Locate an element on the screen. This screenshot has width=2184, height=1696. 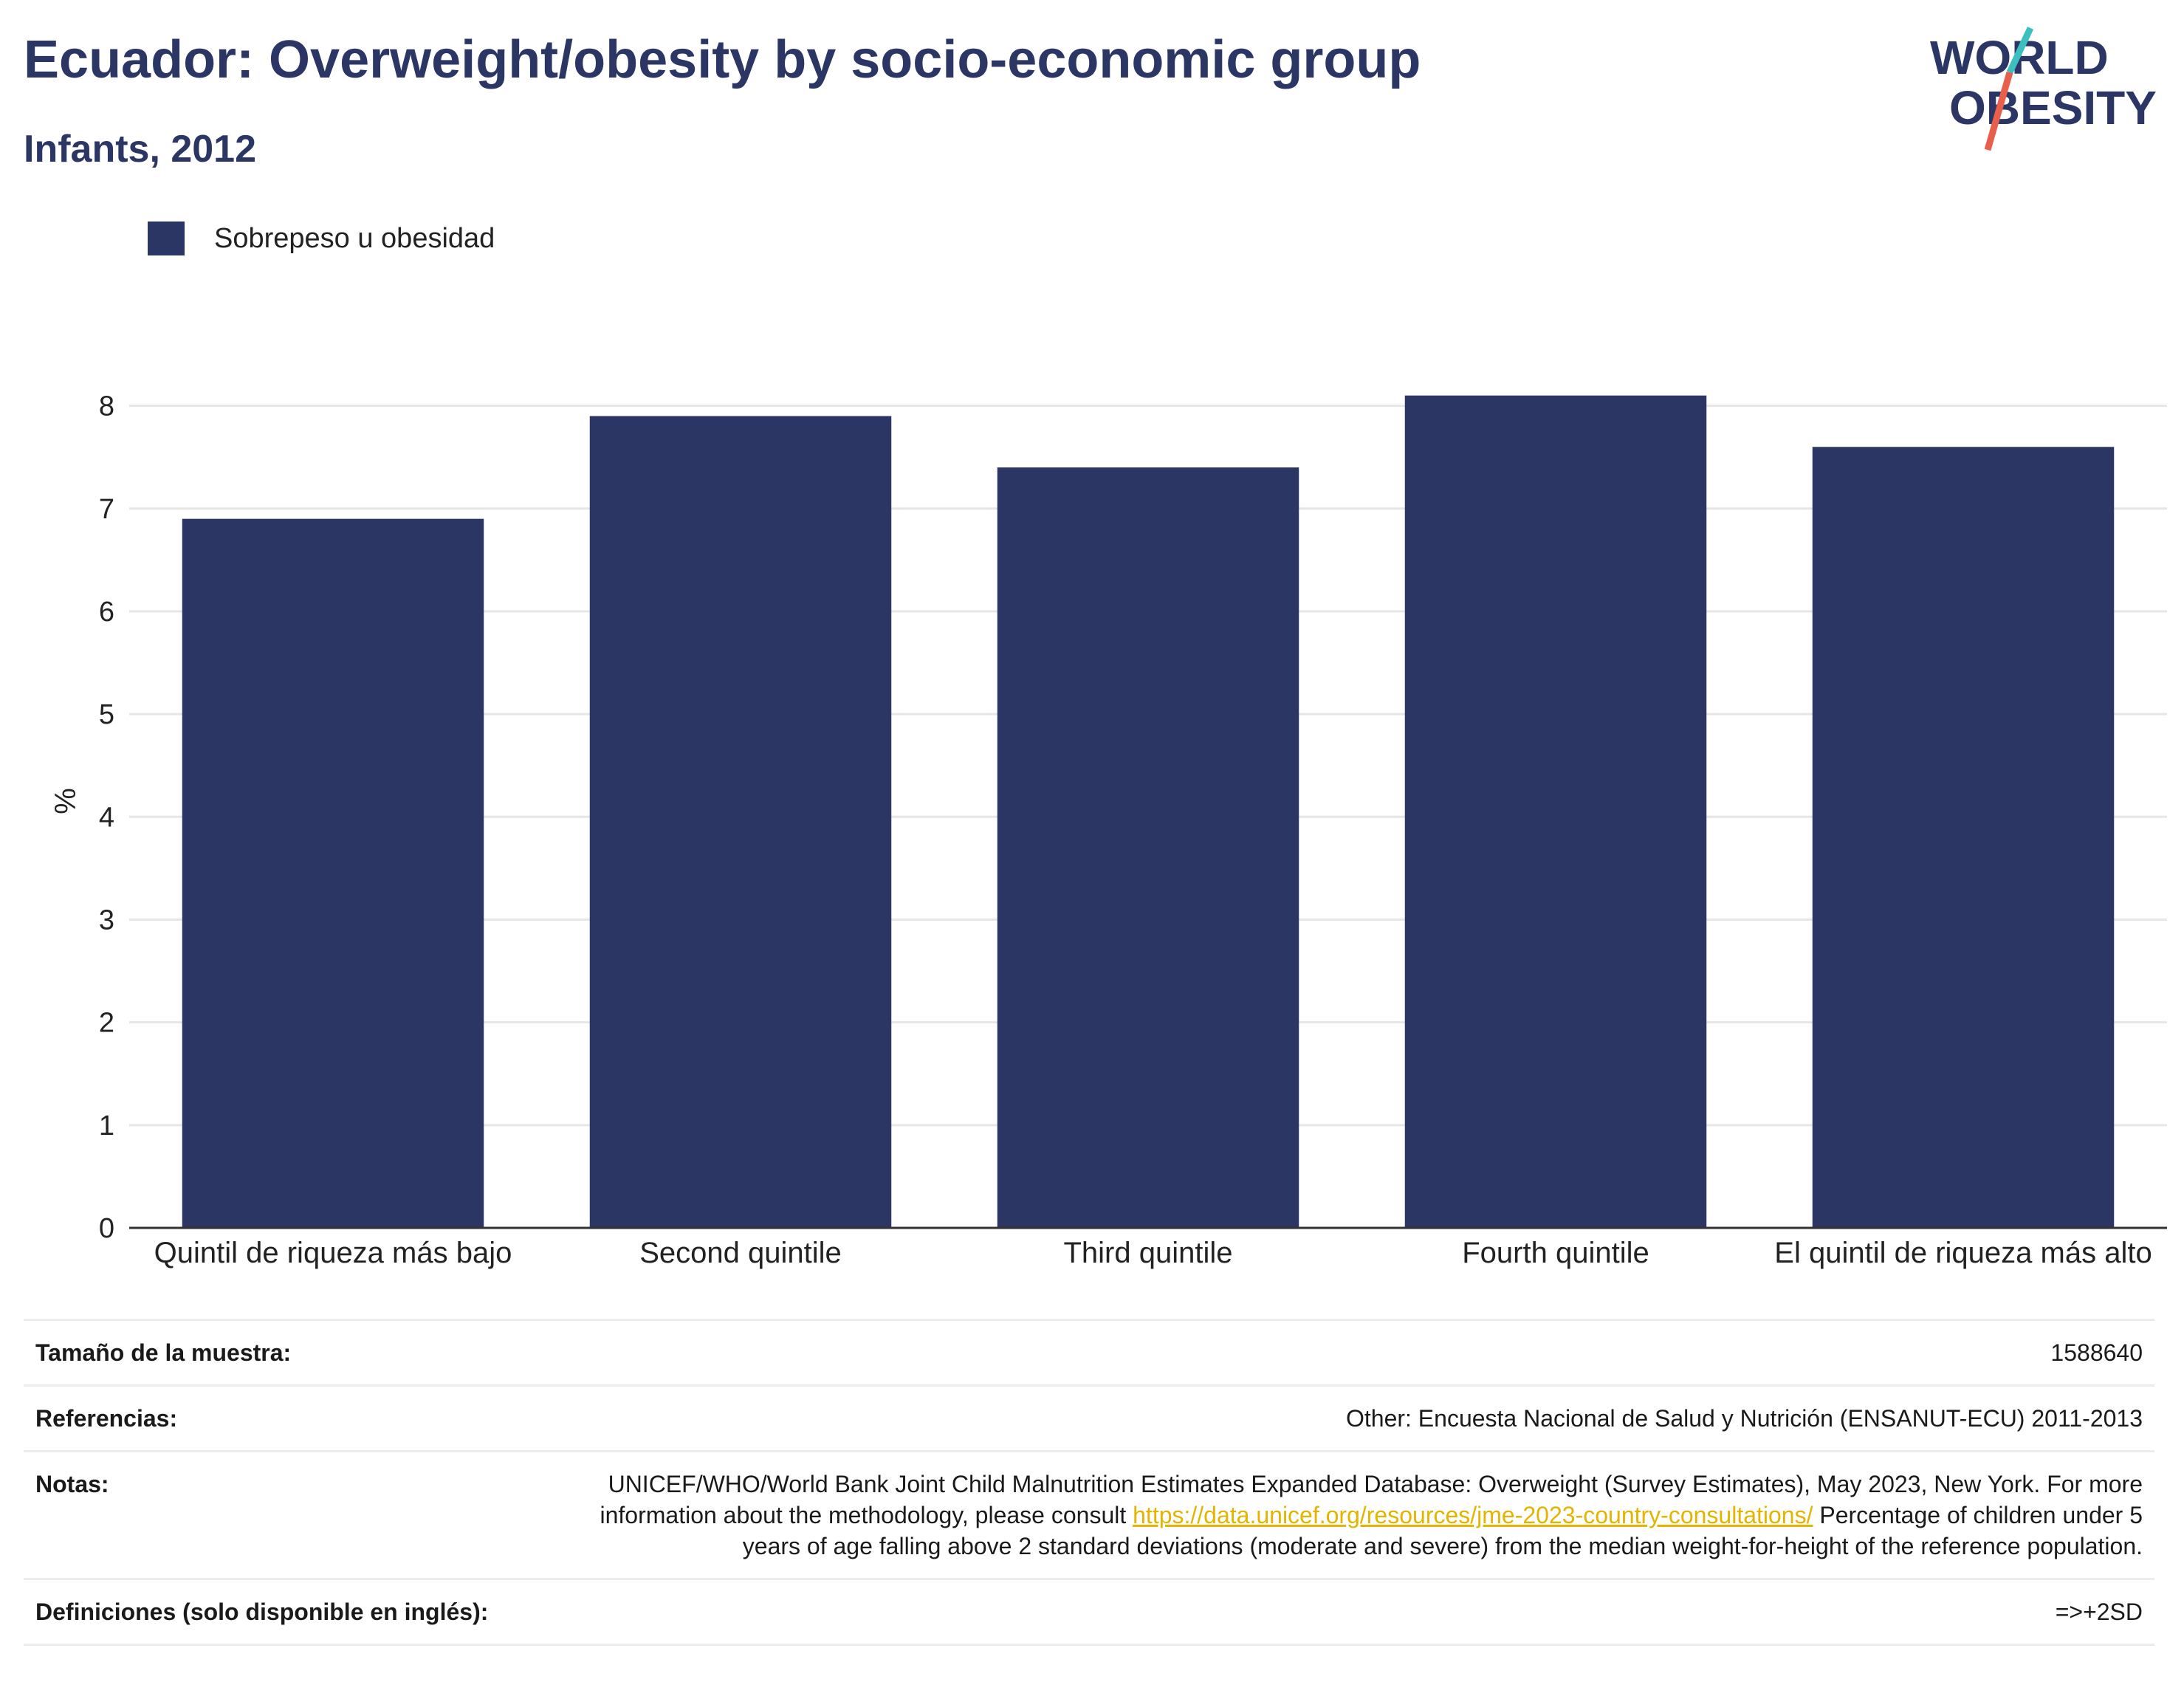
y-tick-label: 3 is located at coordinates (107, 920).